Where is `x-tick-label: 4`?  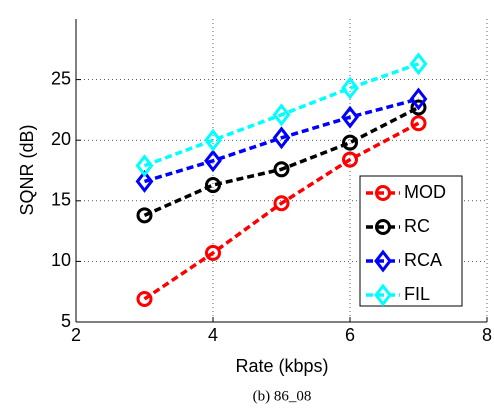
x-tick-label: 4 is located at coordinates (213, 335).